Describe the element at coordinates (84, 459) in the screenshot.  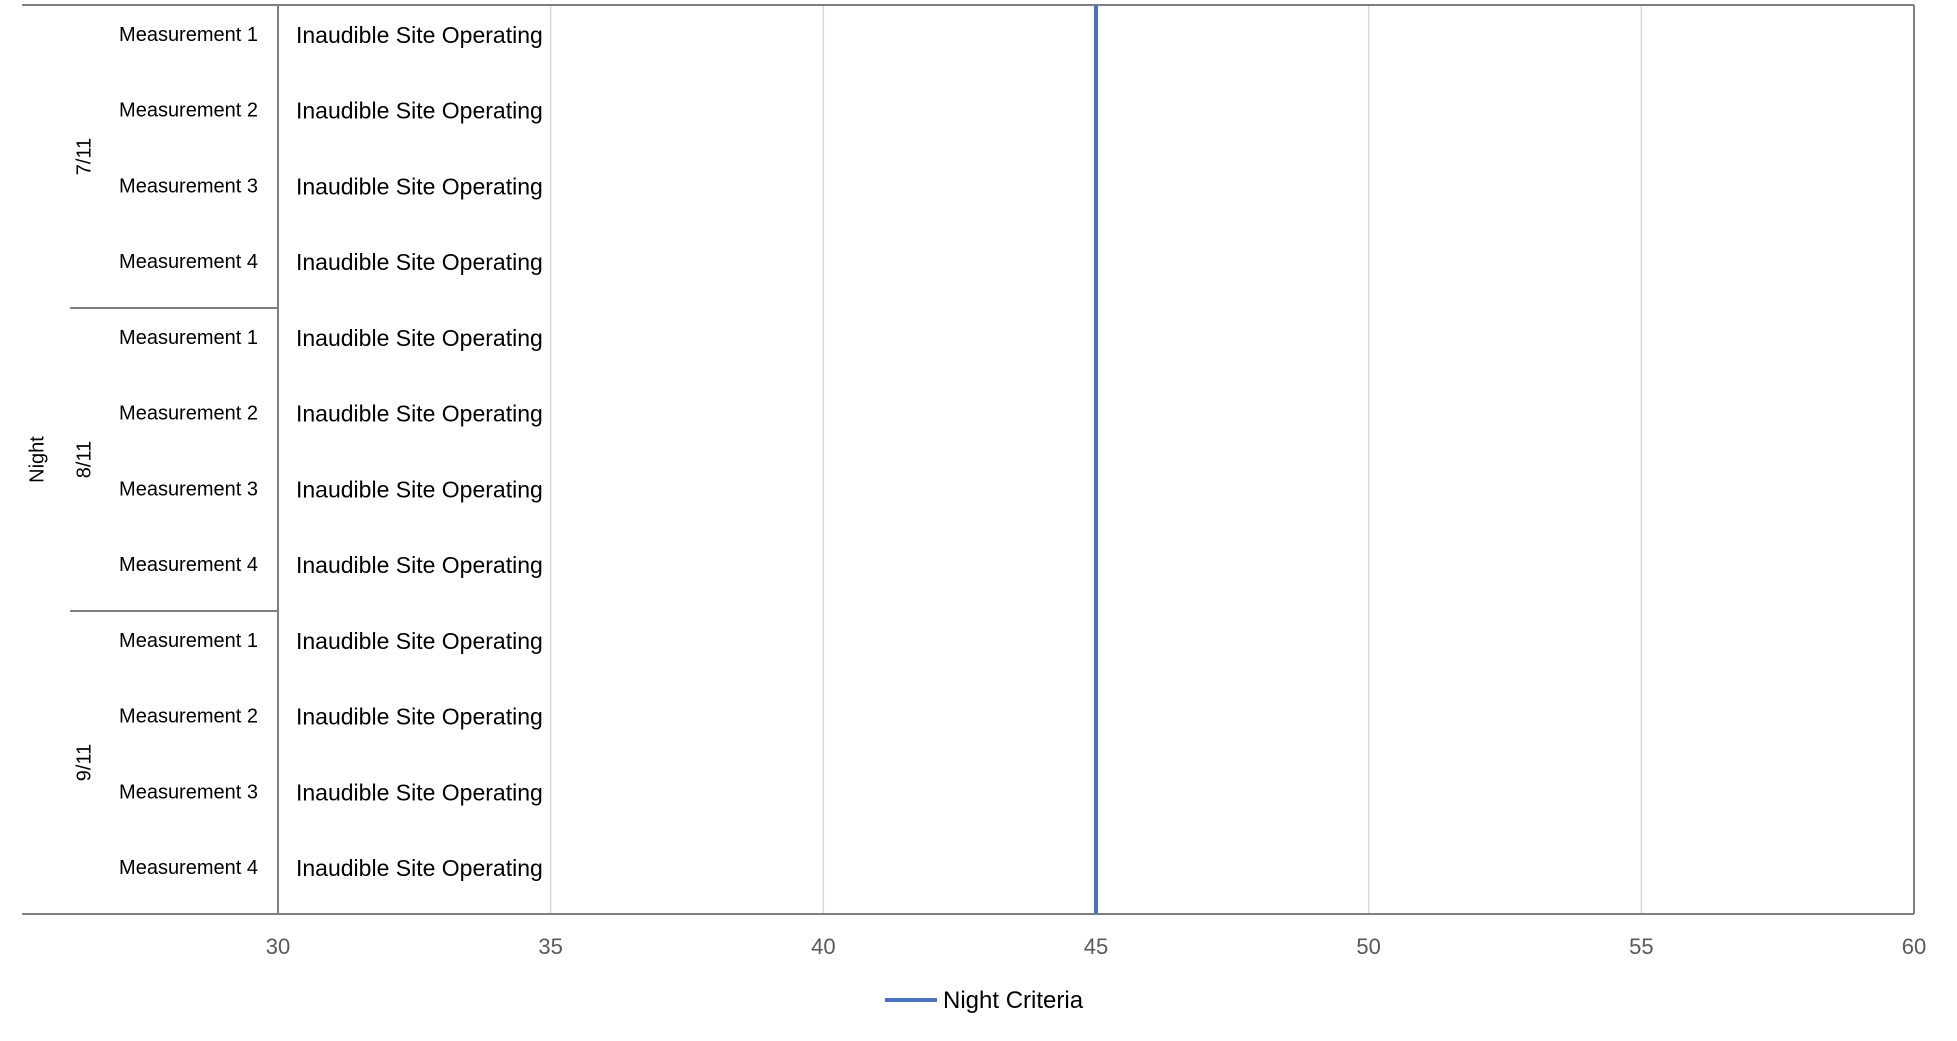
I see `group-label: 8/11` at that location.